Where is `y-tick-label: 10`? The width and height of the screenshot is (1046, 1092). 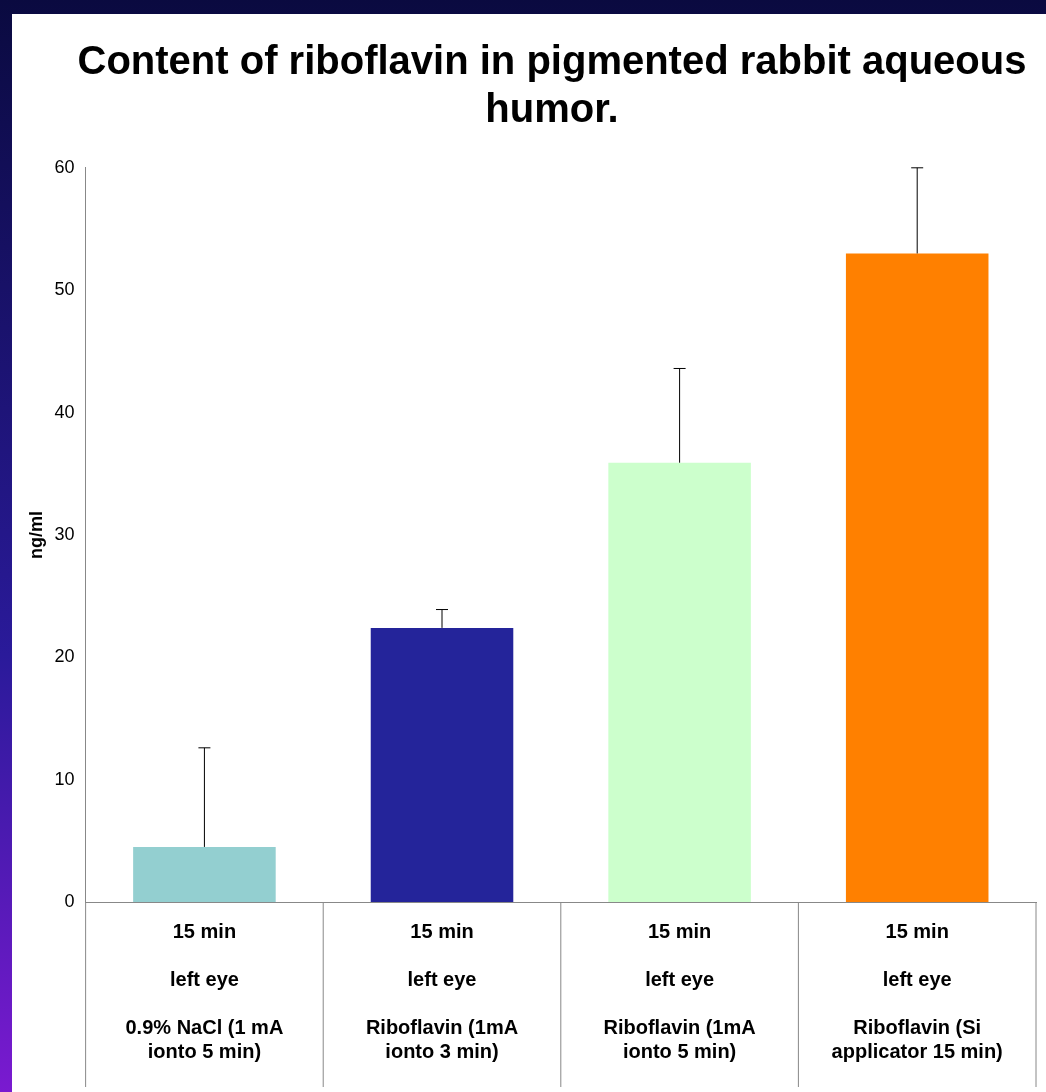
y-tick-label: 10 is located at coordinates (64, 778).